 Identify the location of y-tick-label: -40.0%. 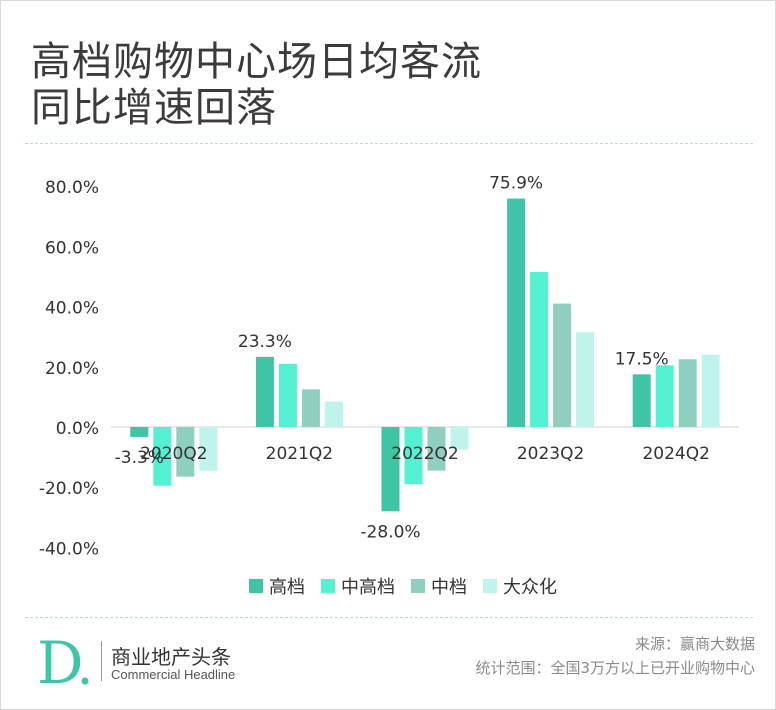
(69, 549).